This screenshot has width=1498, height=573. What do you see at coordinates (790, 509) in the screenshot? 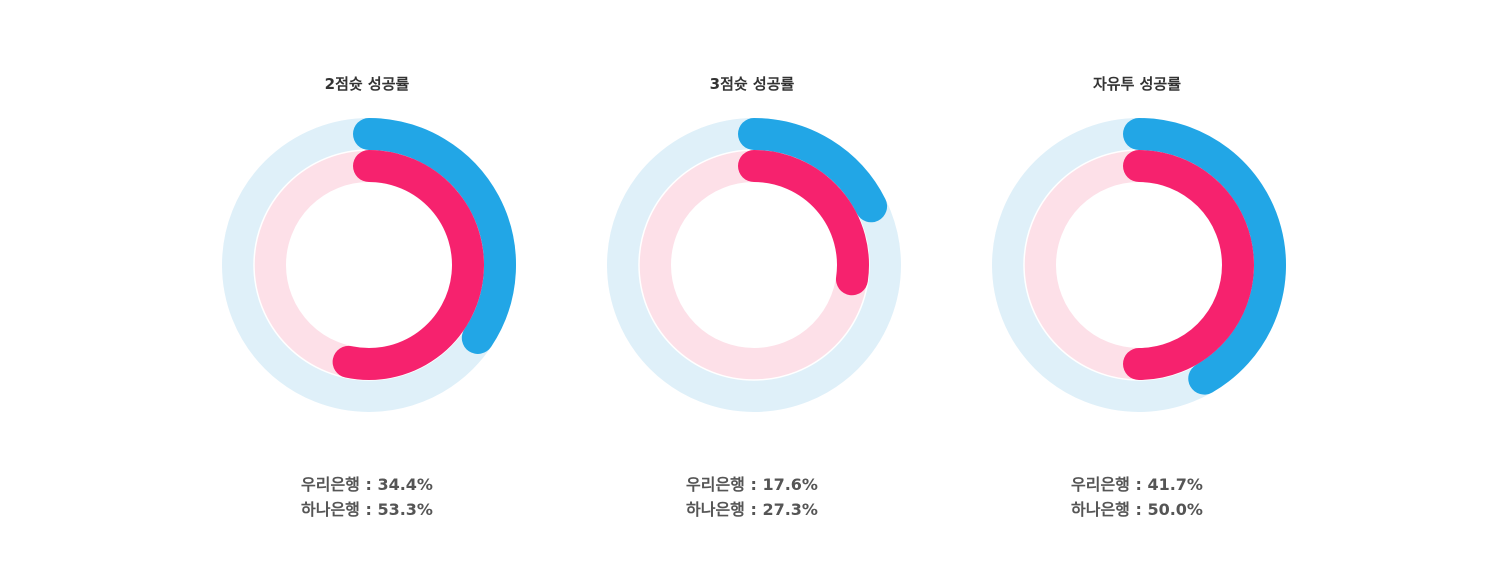
I see `legend-hana-value: 27.3%` at bounding box center [790, 509].